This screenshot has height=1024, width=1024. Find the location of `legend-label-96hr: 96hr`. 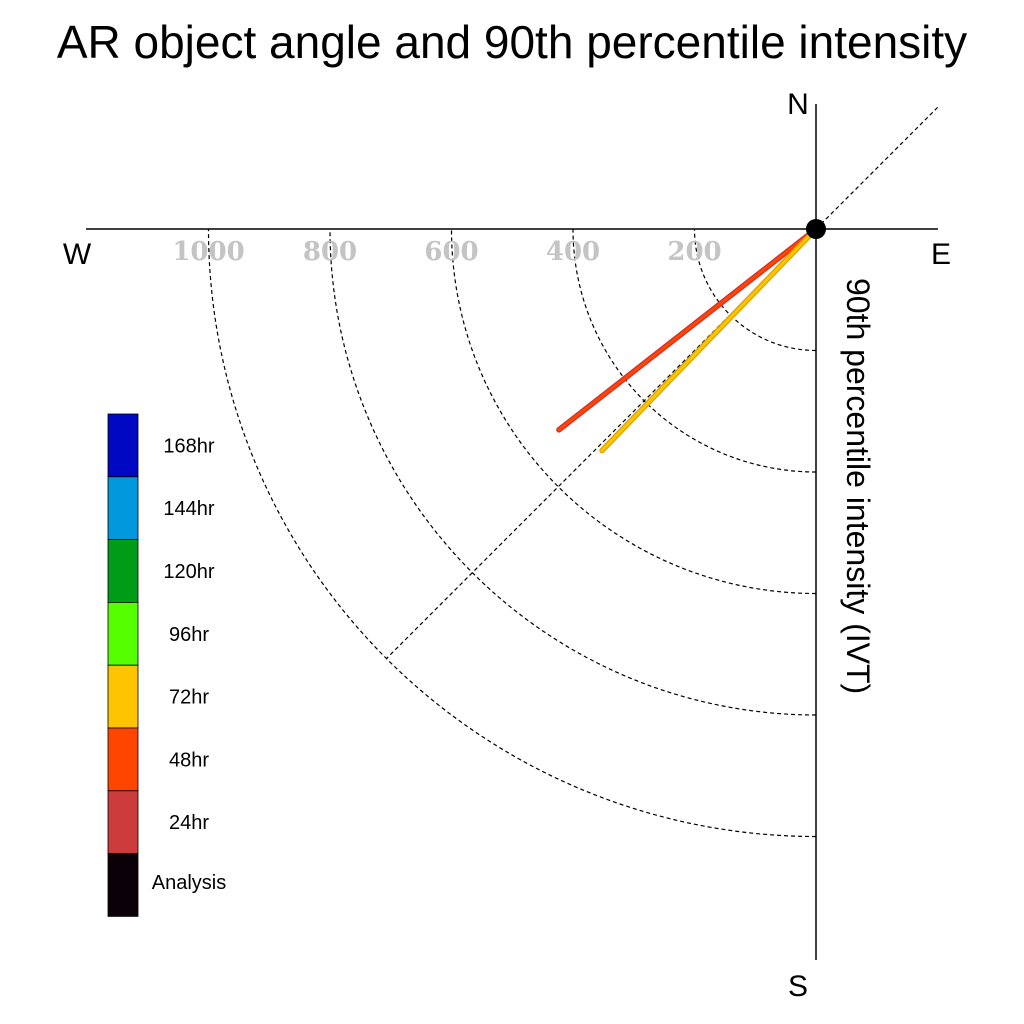

legend-label-96hr: 96hr is located at coordinates (189, 635).